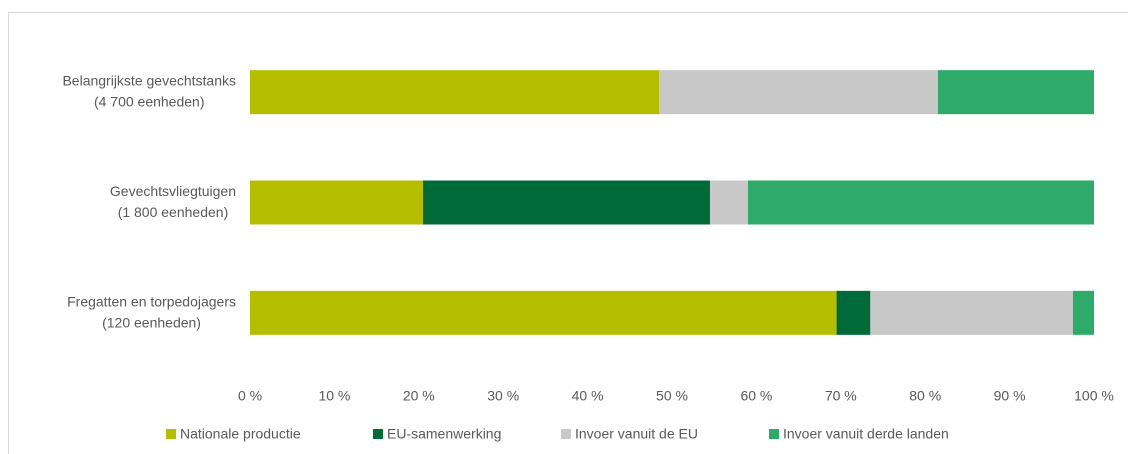 Image resolution: width=1128 pixels, height=454 pixels. What do you see at coordinates (173, 201) in the screenshot?
I see `y-tick-label: Gevechtsvliegtuigen (1 800 eenheden)` at bounding box center [173, 201].